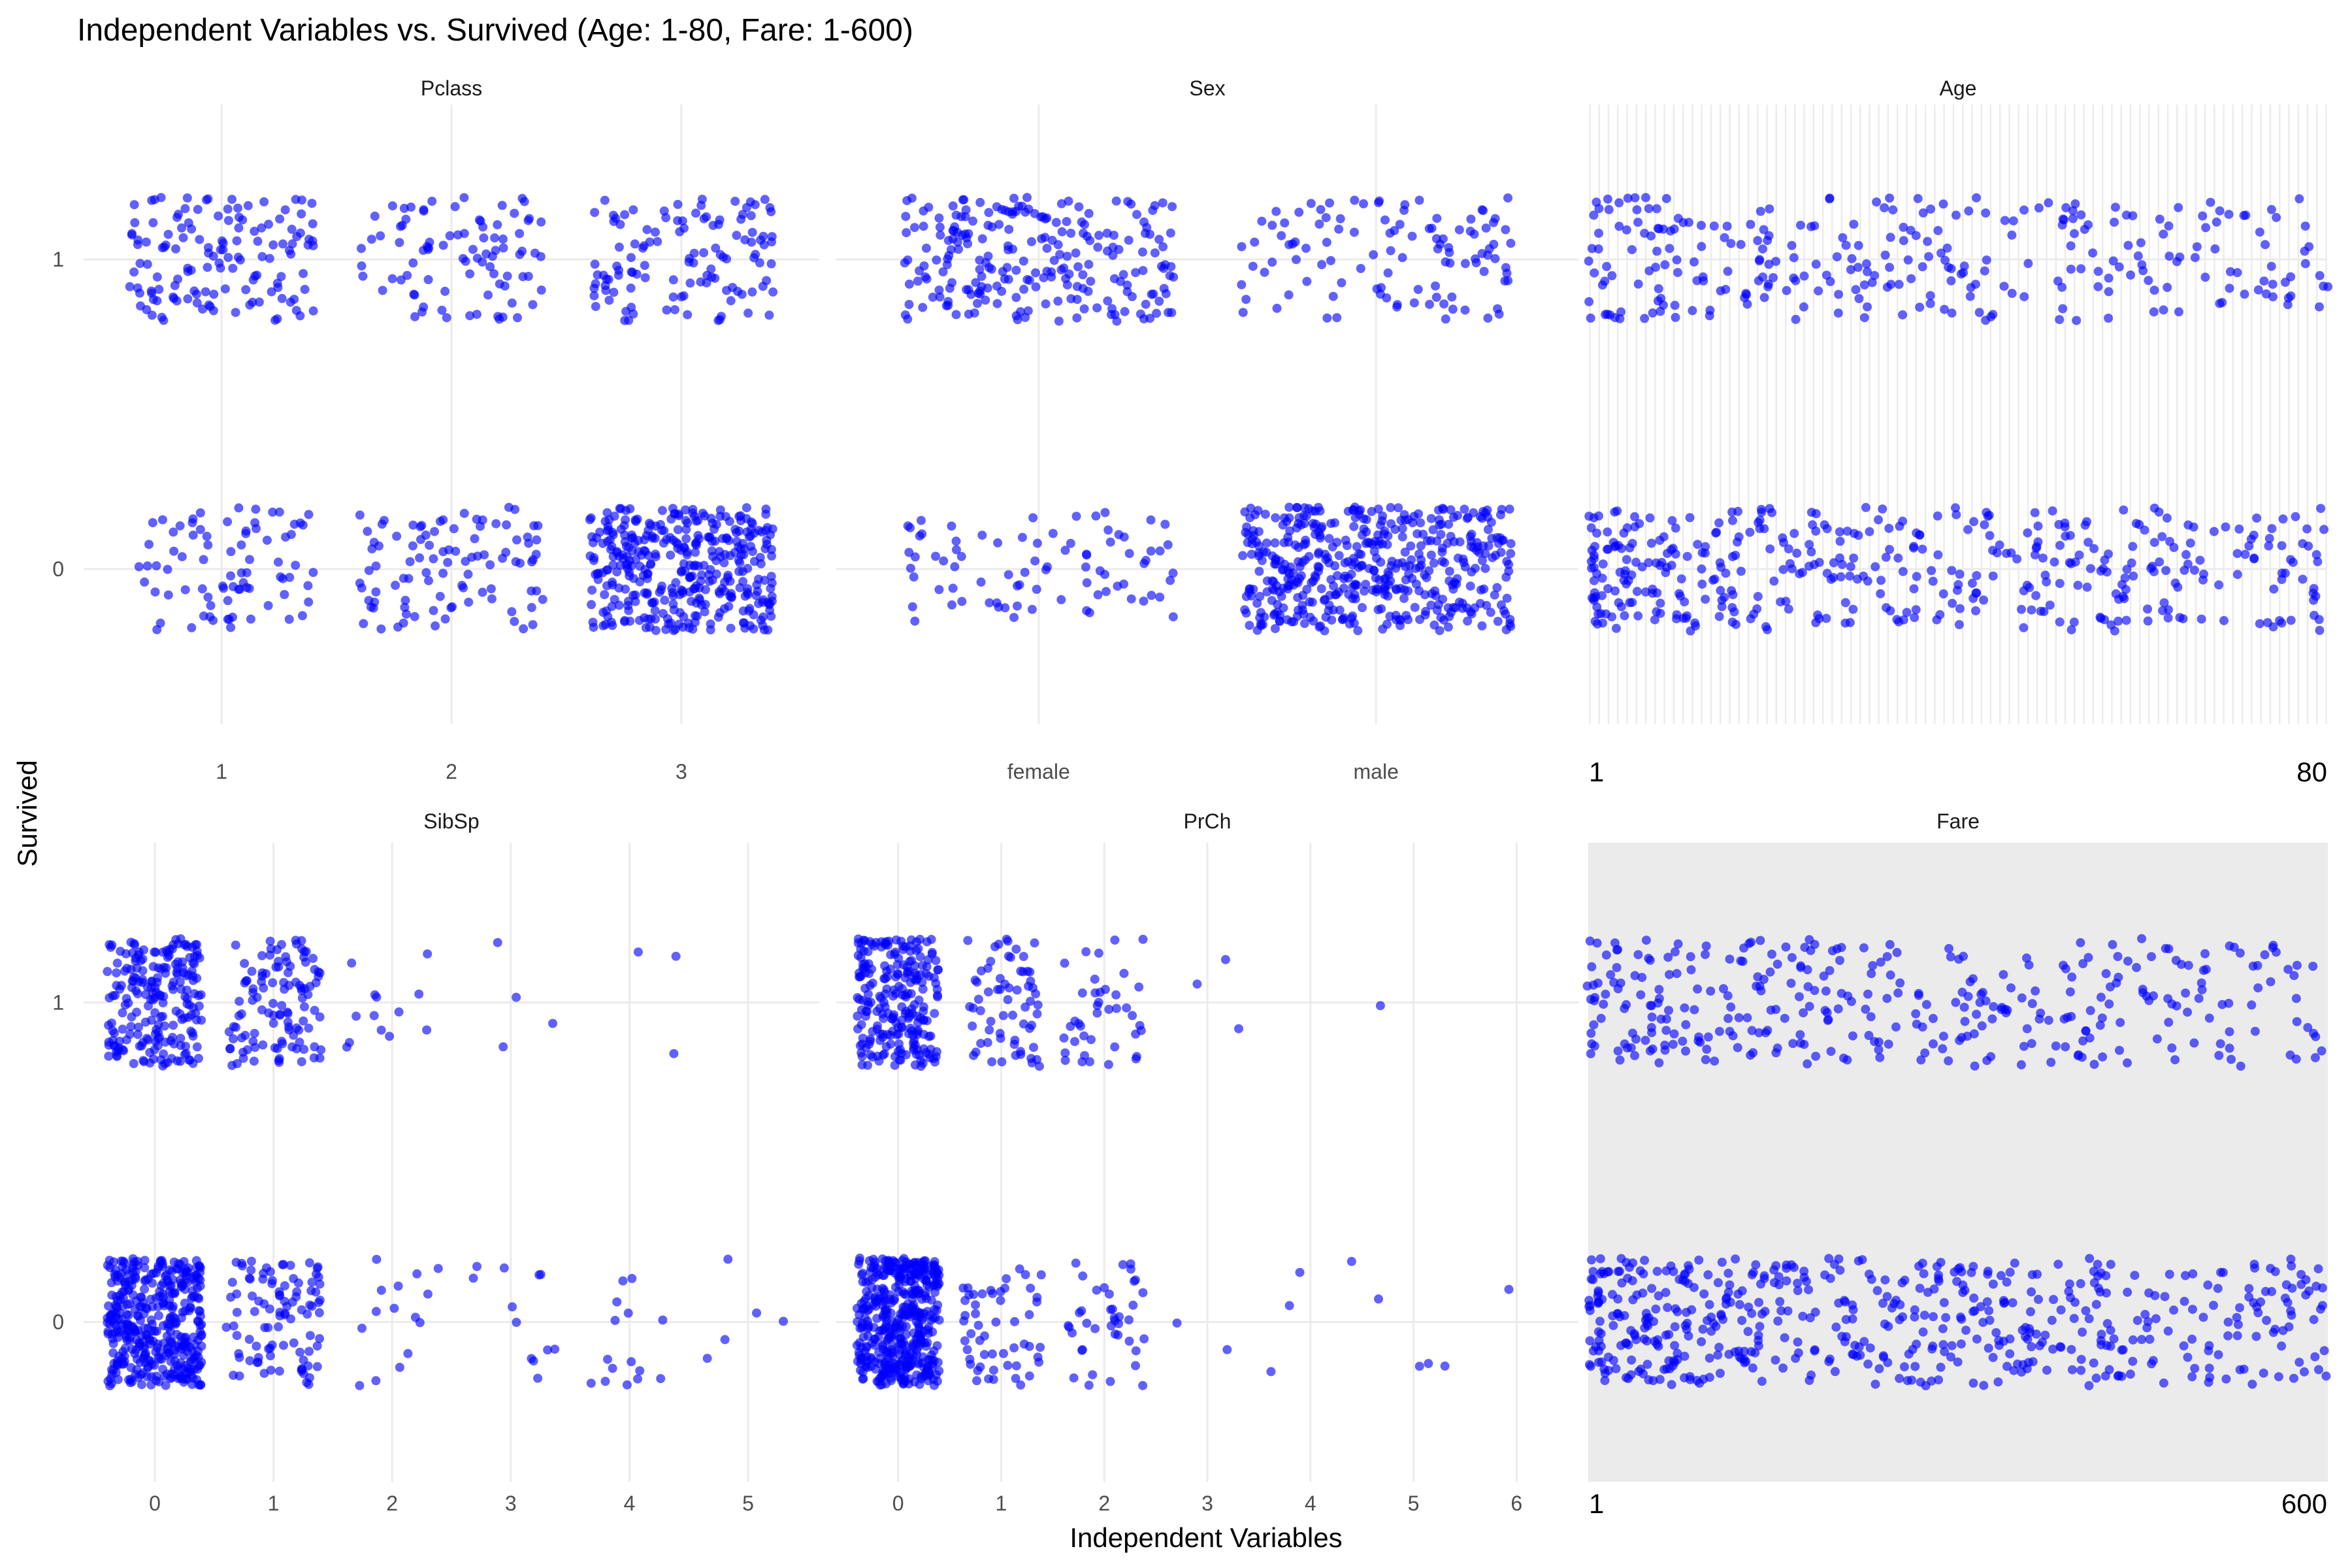 The image size is (2352, 1568). Describe the element at coordinates (1001, 1503) in the screenshot. I see `x-tick-label: 1` at that location.